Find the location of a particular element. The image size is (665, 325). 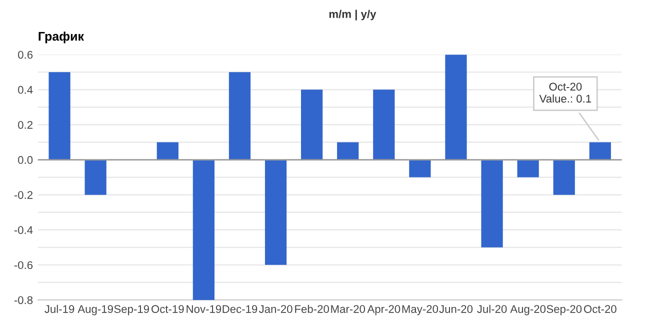

x-tick-label: Oct-20 is located at coordinates (600, 309).